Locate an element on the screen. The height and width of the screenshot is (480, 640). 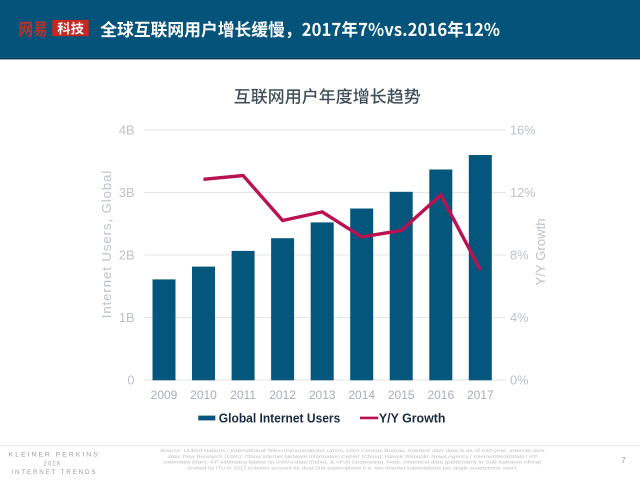
svg-text: 7 is located at coordinates (623, 460).